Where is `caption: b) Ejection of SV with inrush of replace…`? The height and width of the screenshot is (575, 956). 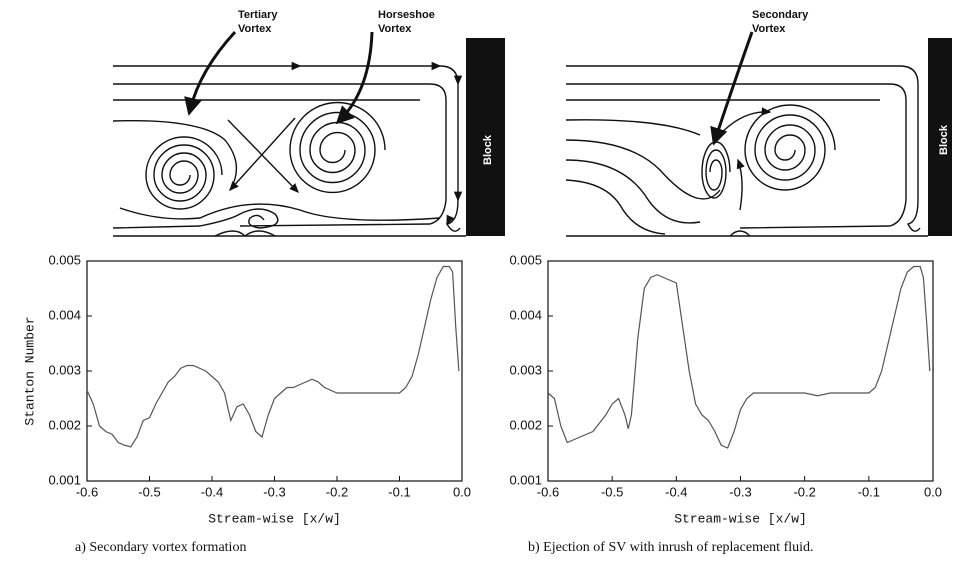
caption: b) Ejection of SV with inrush of replace… is located at coordinates (671, 547).